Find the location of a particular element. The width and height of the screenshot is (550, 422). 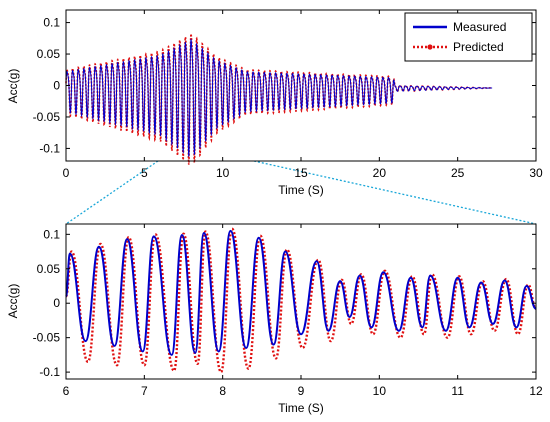

bottom-xtick-label: 8 is located at coordinates (222, 391).